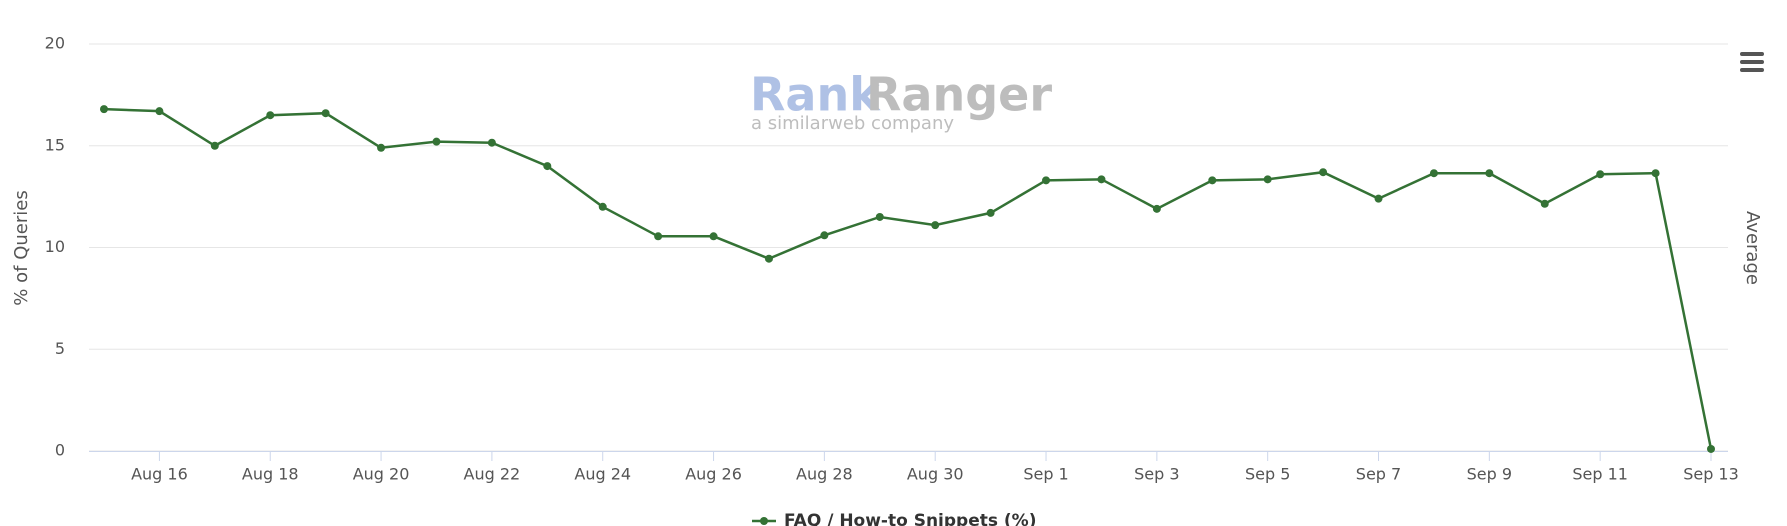 Image resolution: width=1787 pixels, height=526 pixels. What do you see at coordinates (21, 247) in the screenshot?
I see `y-axis-title: % of Queries` at bounding box center [21, 247].